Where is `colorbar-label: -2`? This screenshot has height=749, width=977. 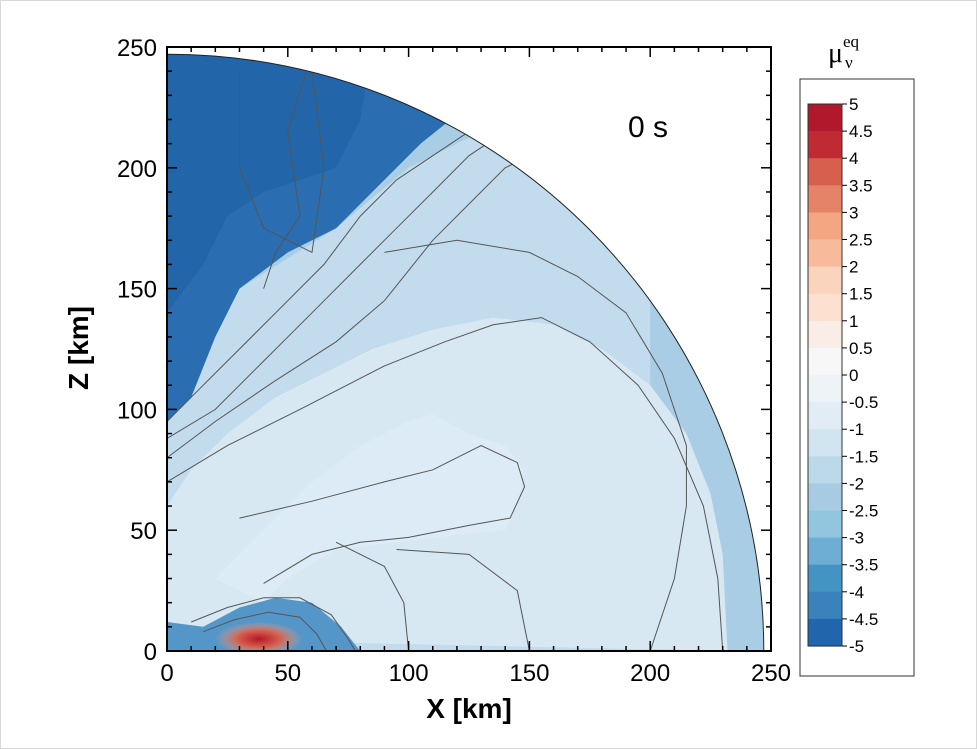 colorbar-label: -2 is located at coordinates (856, 483).